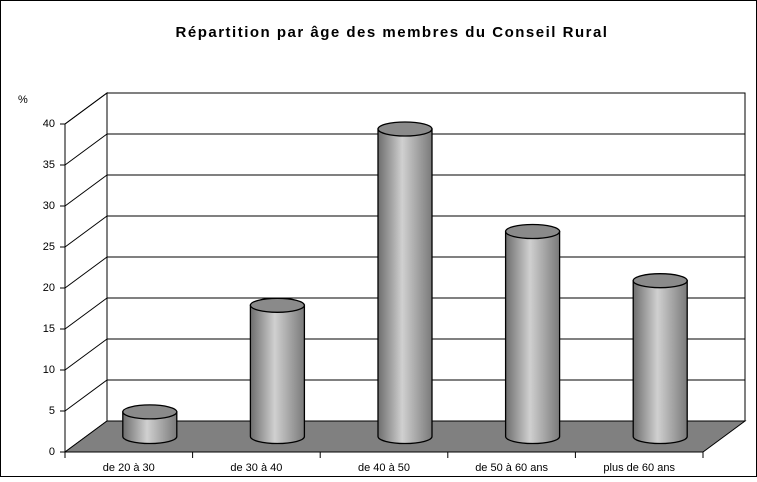 The height and width of the screenshot is (482, 757). Describe the element at coordinates (23, 100) in the screenshot. I see `y-axis-label: %` at that location.